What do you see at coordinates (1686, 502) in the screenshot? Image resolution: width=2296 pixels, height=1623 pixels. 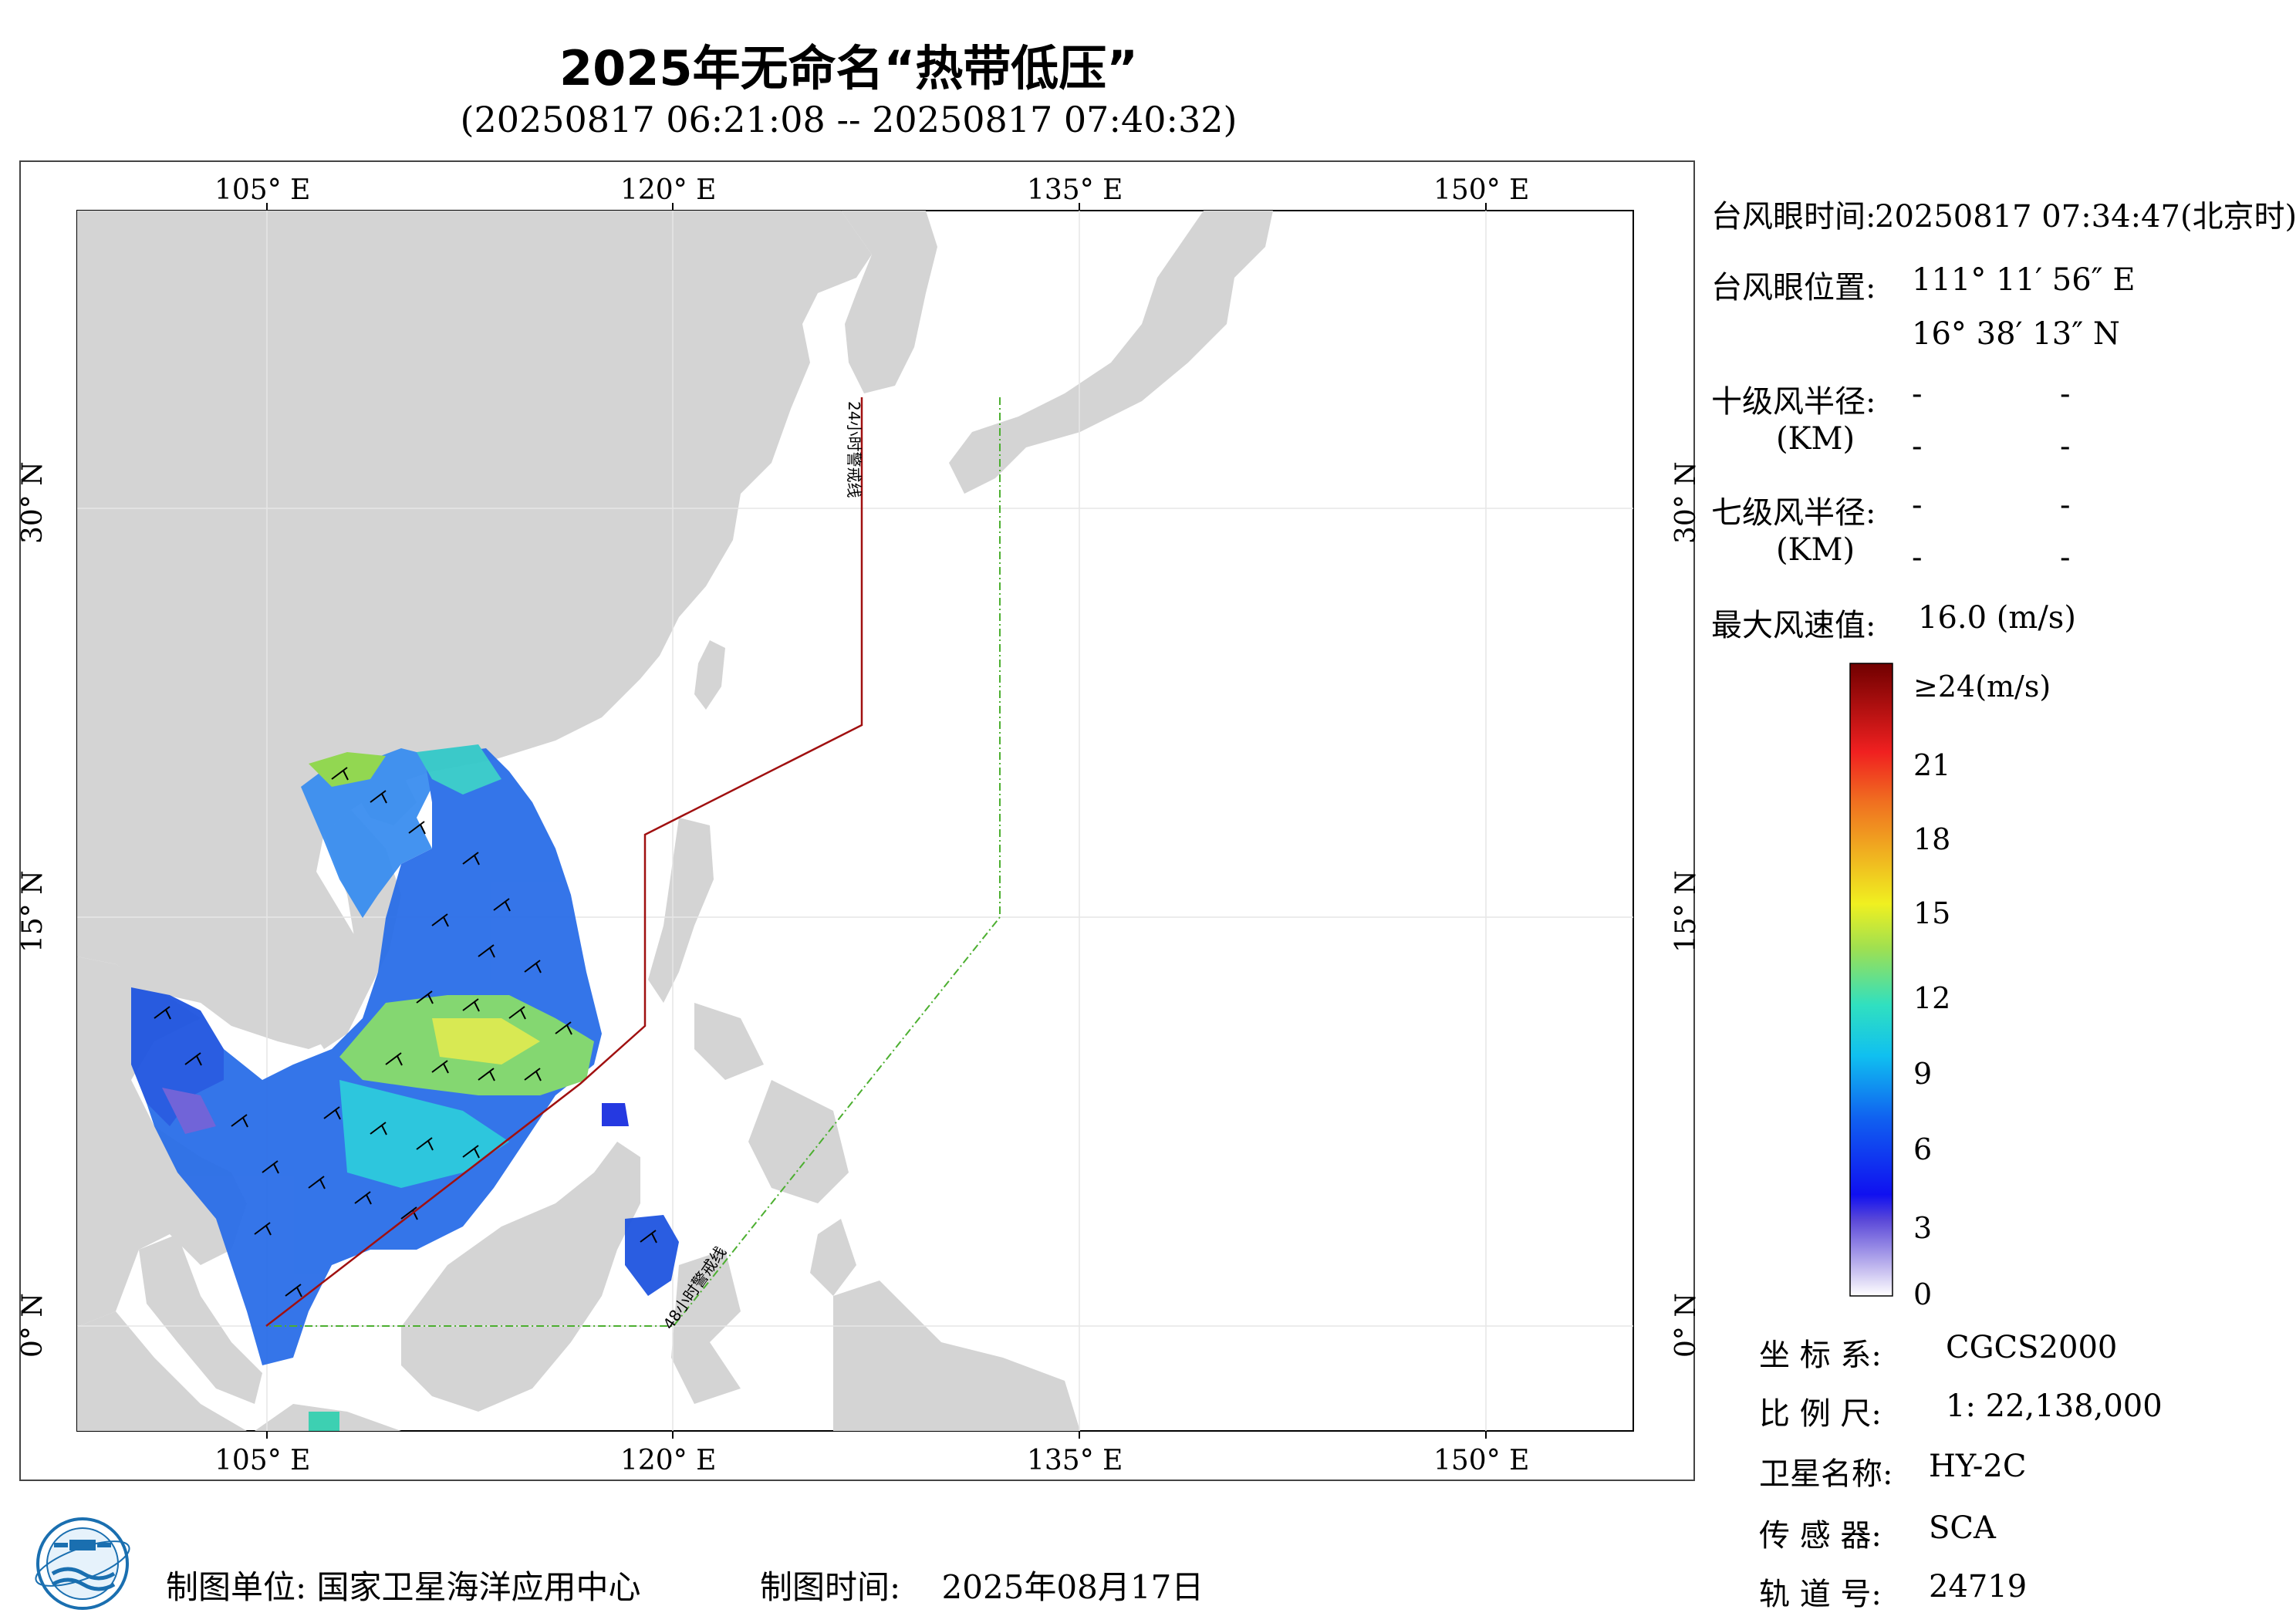 I see `lat-tick-right-30: 30° N` at bounding box center [1686, 502].